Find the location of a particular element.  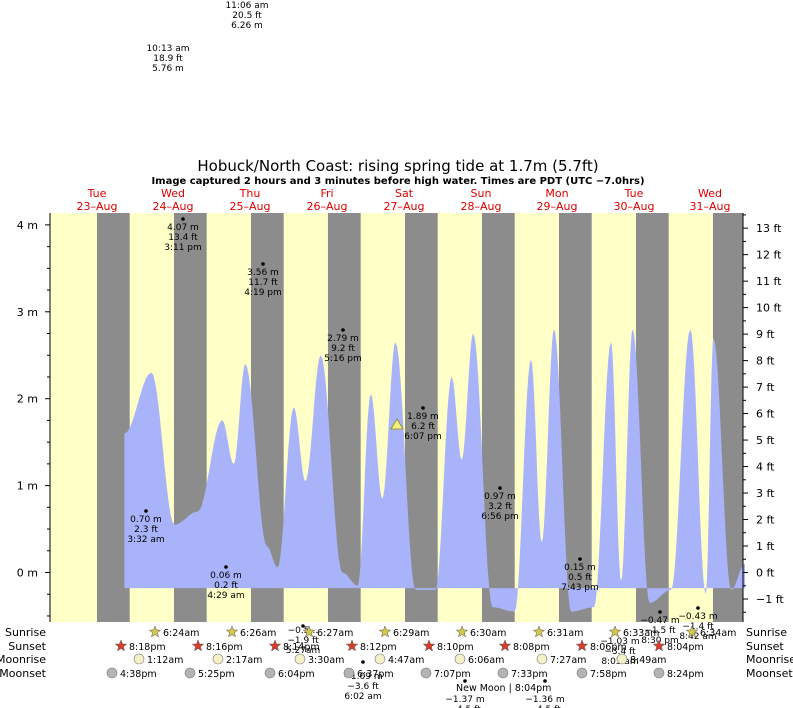

row-label-right: Moonrise is located at coordinates (769, 659).